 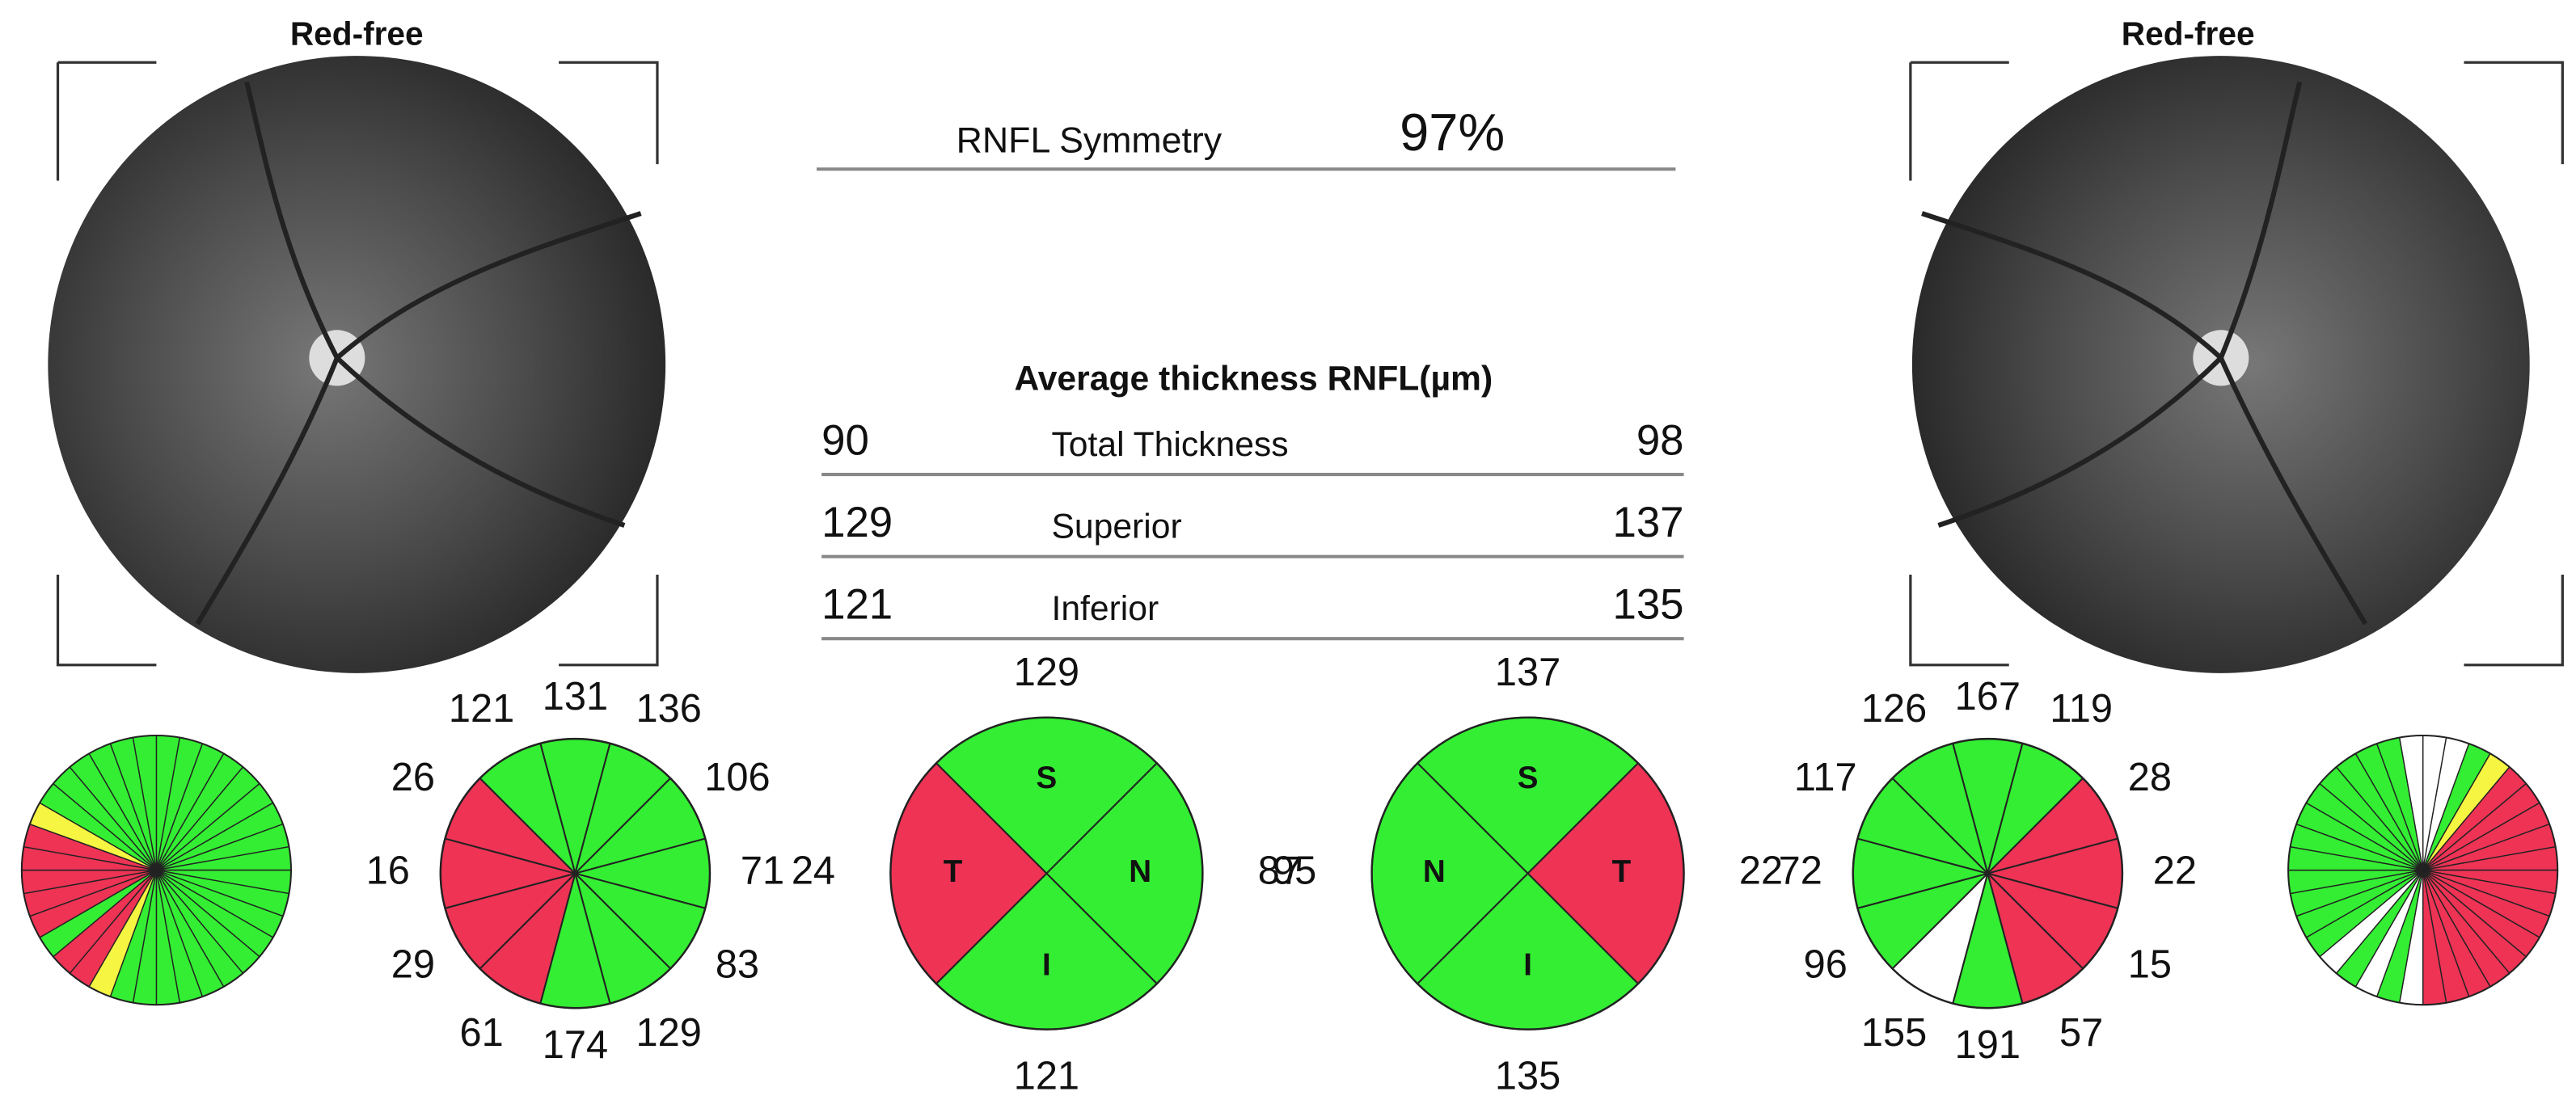 I want to click on clock-value: 83, so click(x=737, y=964).